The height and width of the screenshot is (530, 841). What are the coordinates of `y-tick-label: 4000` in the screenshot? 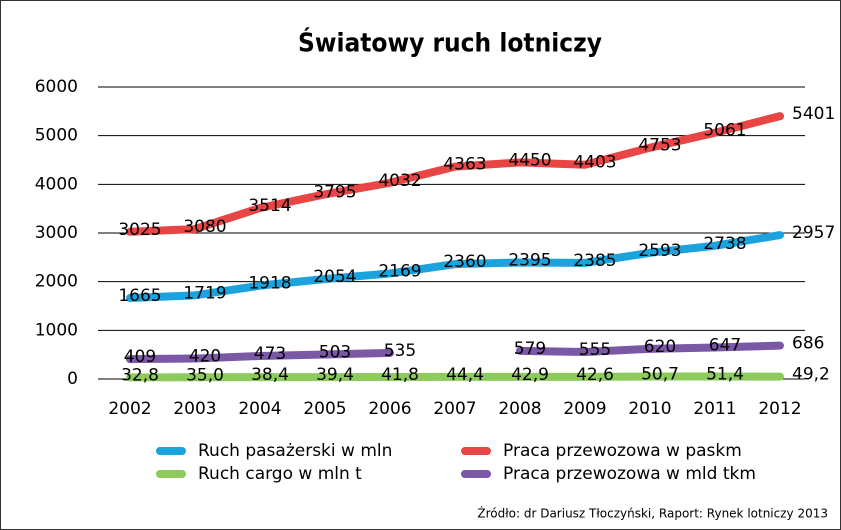 It's located at (56, 184).